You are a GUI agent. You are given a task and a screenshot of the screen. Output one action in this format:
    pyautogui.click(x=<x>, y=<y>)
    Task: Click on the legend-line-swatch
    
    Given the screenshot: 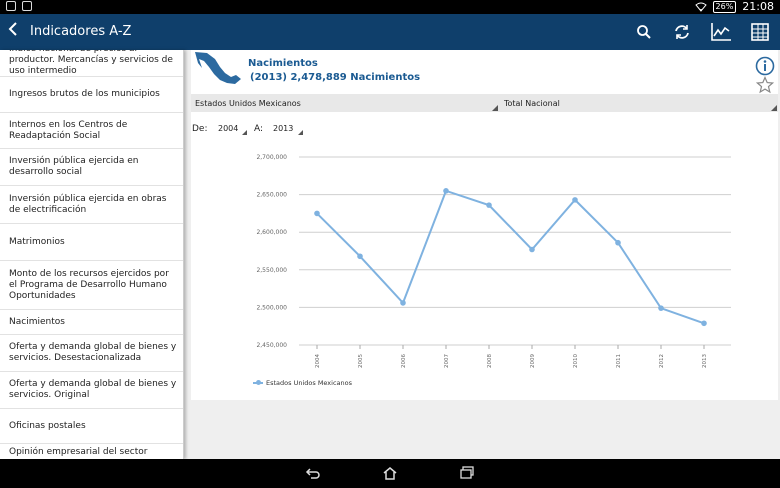 What is the action you would take?
    pyautogui.click(x=258, y=382)
    